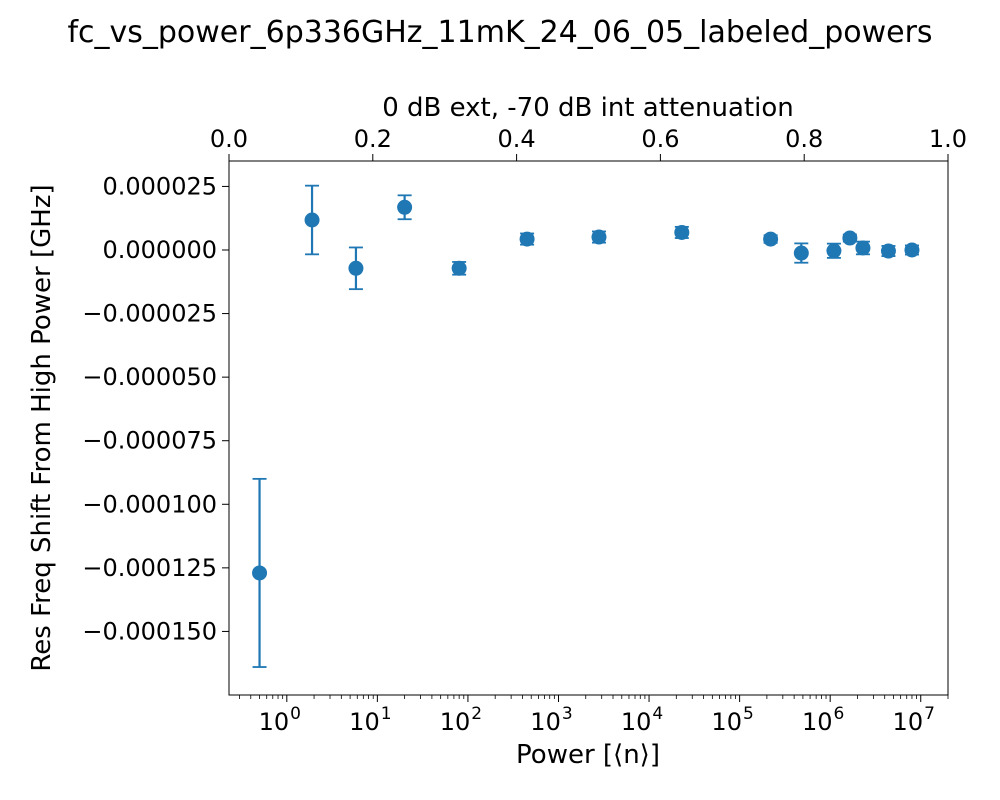  I want to click on x-tick-label: 10⁶, so click(823, 720).